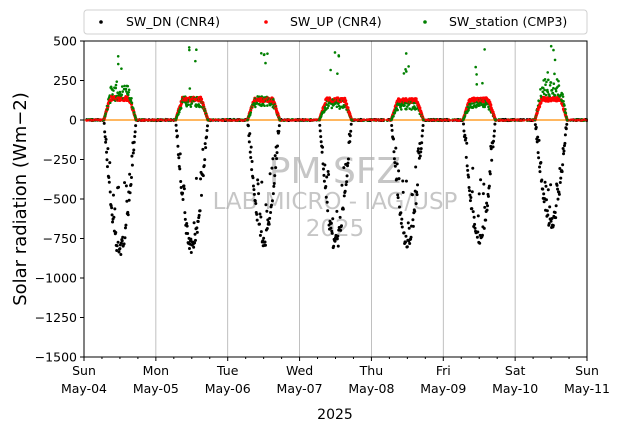  Describe the element at coordinates (73, 120) in the screenshot. I see `y-tick-label: 0` at that location.